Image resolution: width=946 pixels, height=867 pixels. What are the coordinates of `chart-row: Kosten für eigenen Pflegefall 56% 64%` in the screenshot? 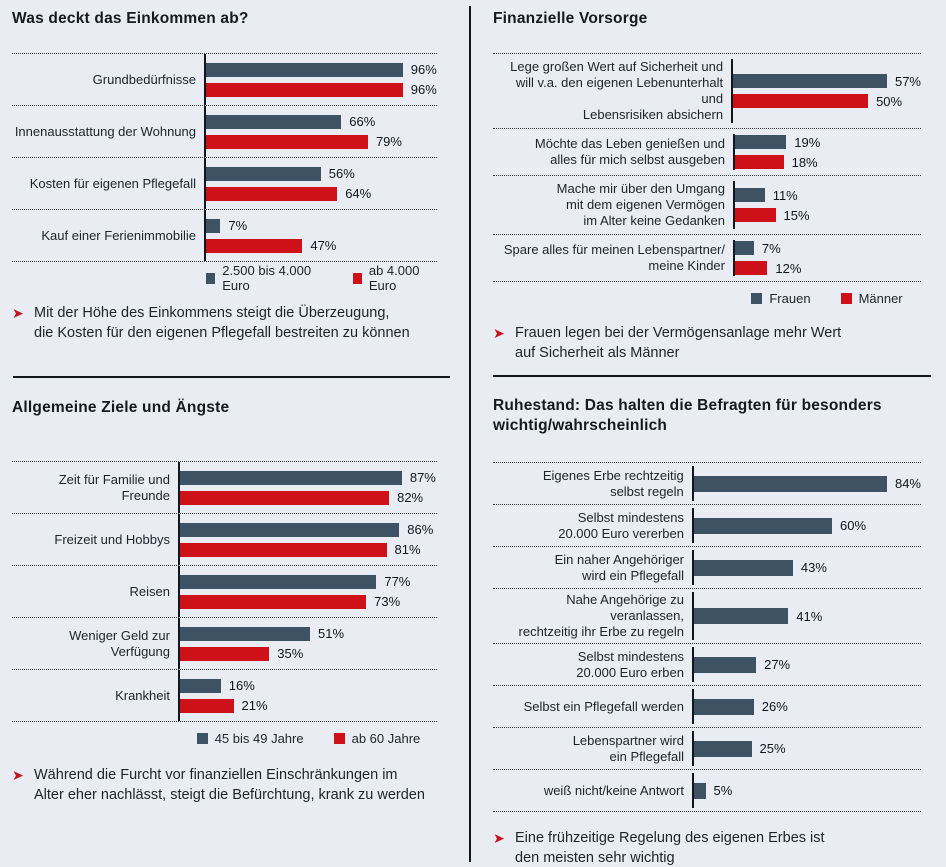 It's located at (224, 183).